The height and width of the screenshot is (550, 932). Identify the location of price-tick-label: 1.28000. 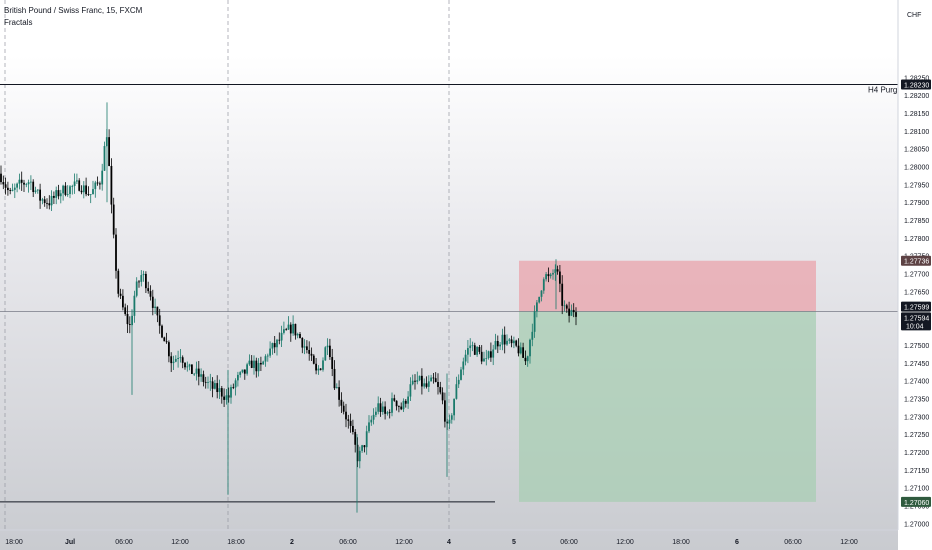
(916, 168).